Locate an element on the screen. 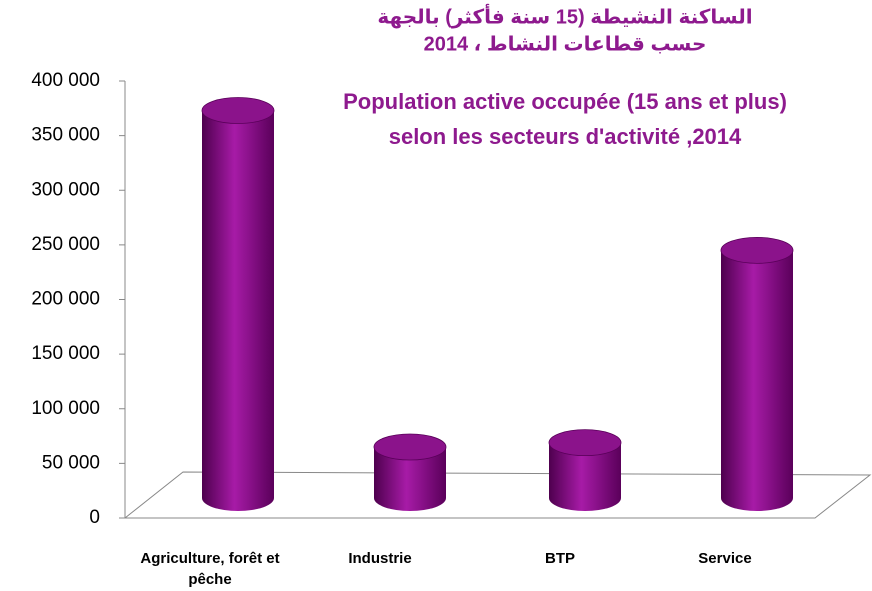 Image resolution: width=872 pixels, height=591 pixels. y-tick-label: 150 000 is located at coordinates (65, 353).